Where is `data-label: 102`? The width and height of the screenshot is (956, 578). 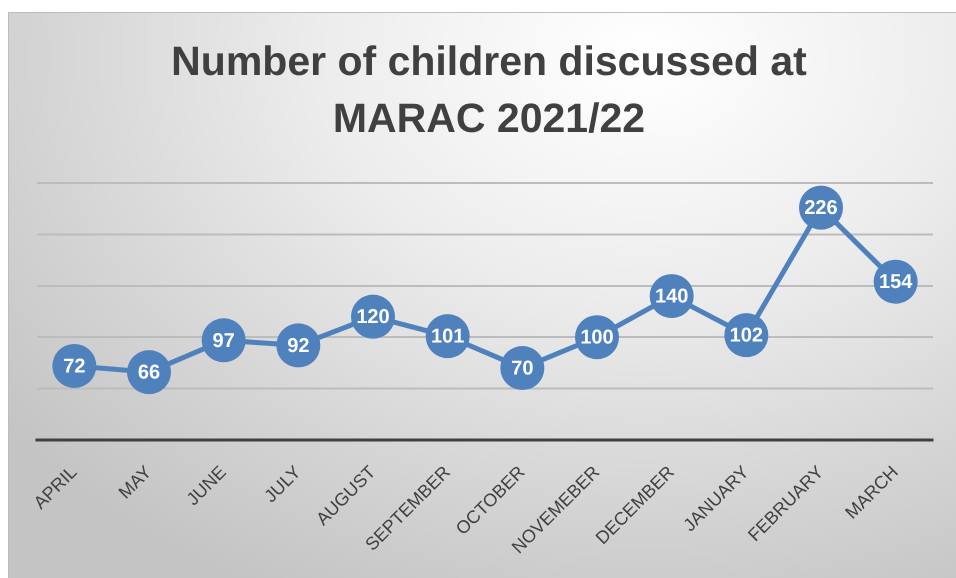 data-label: 102 is located at coordinates (747, 335).